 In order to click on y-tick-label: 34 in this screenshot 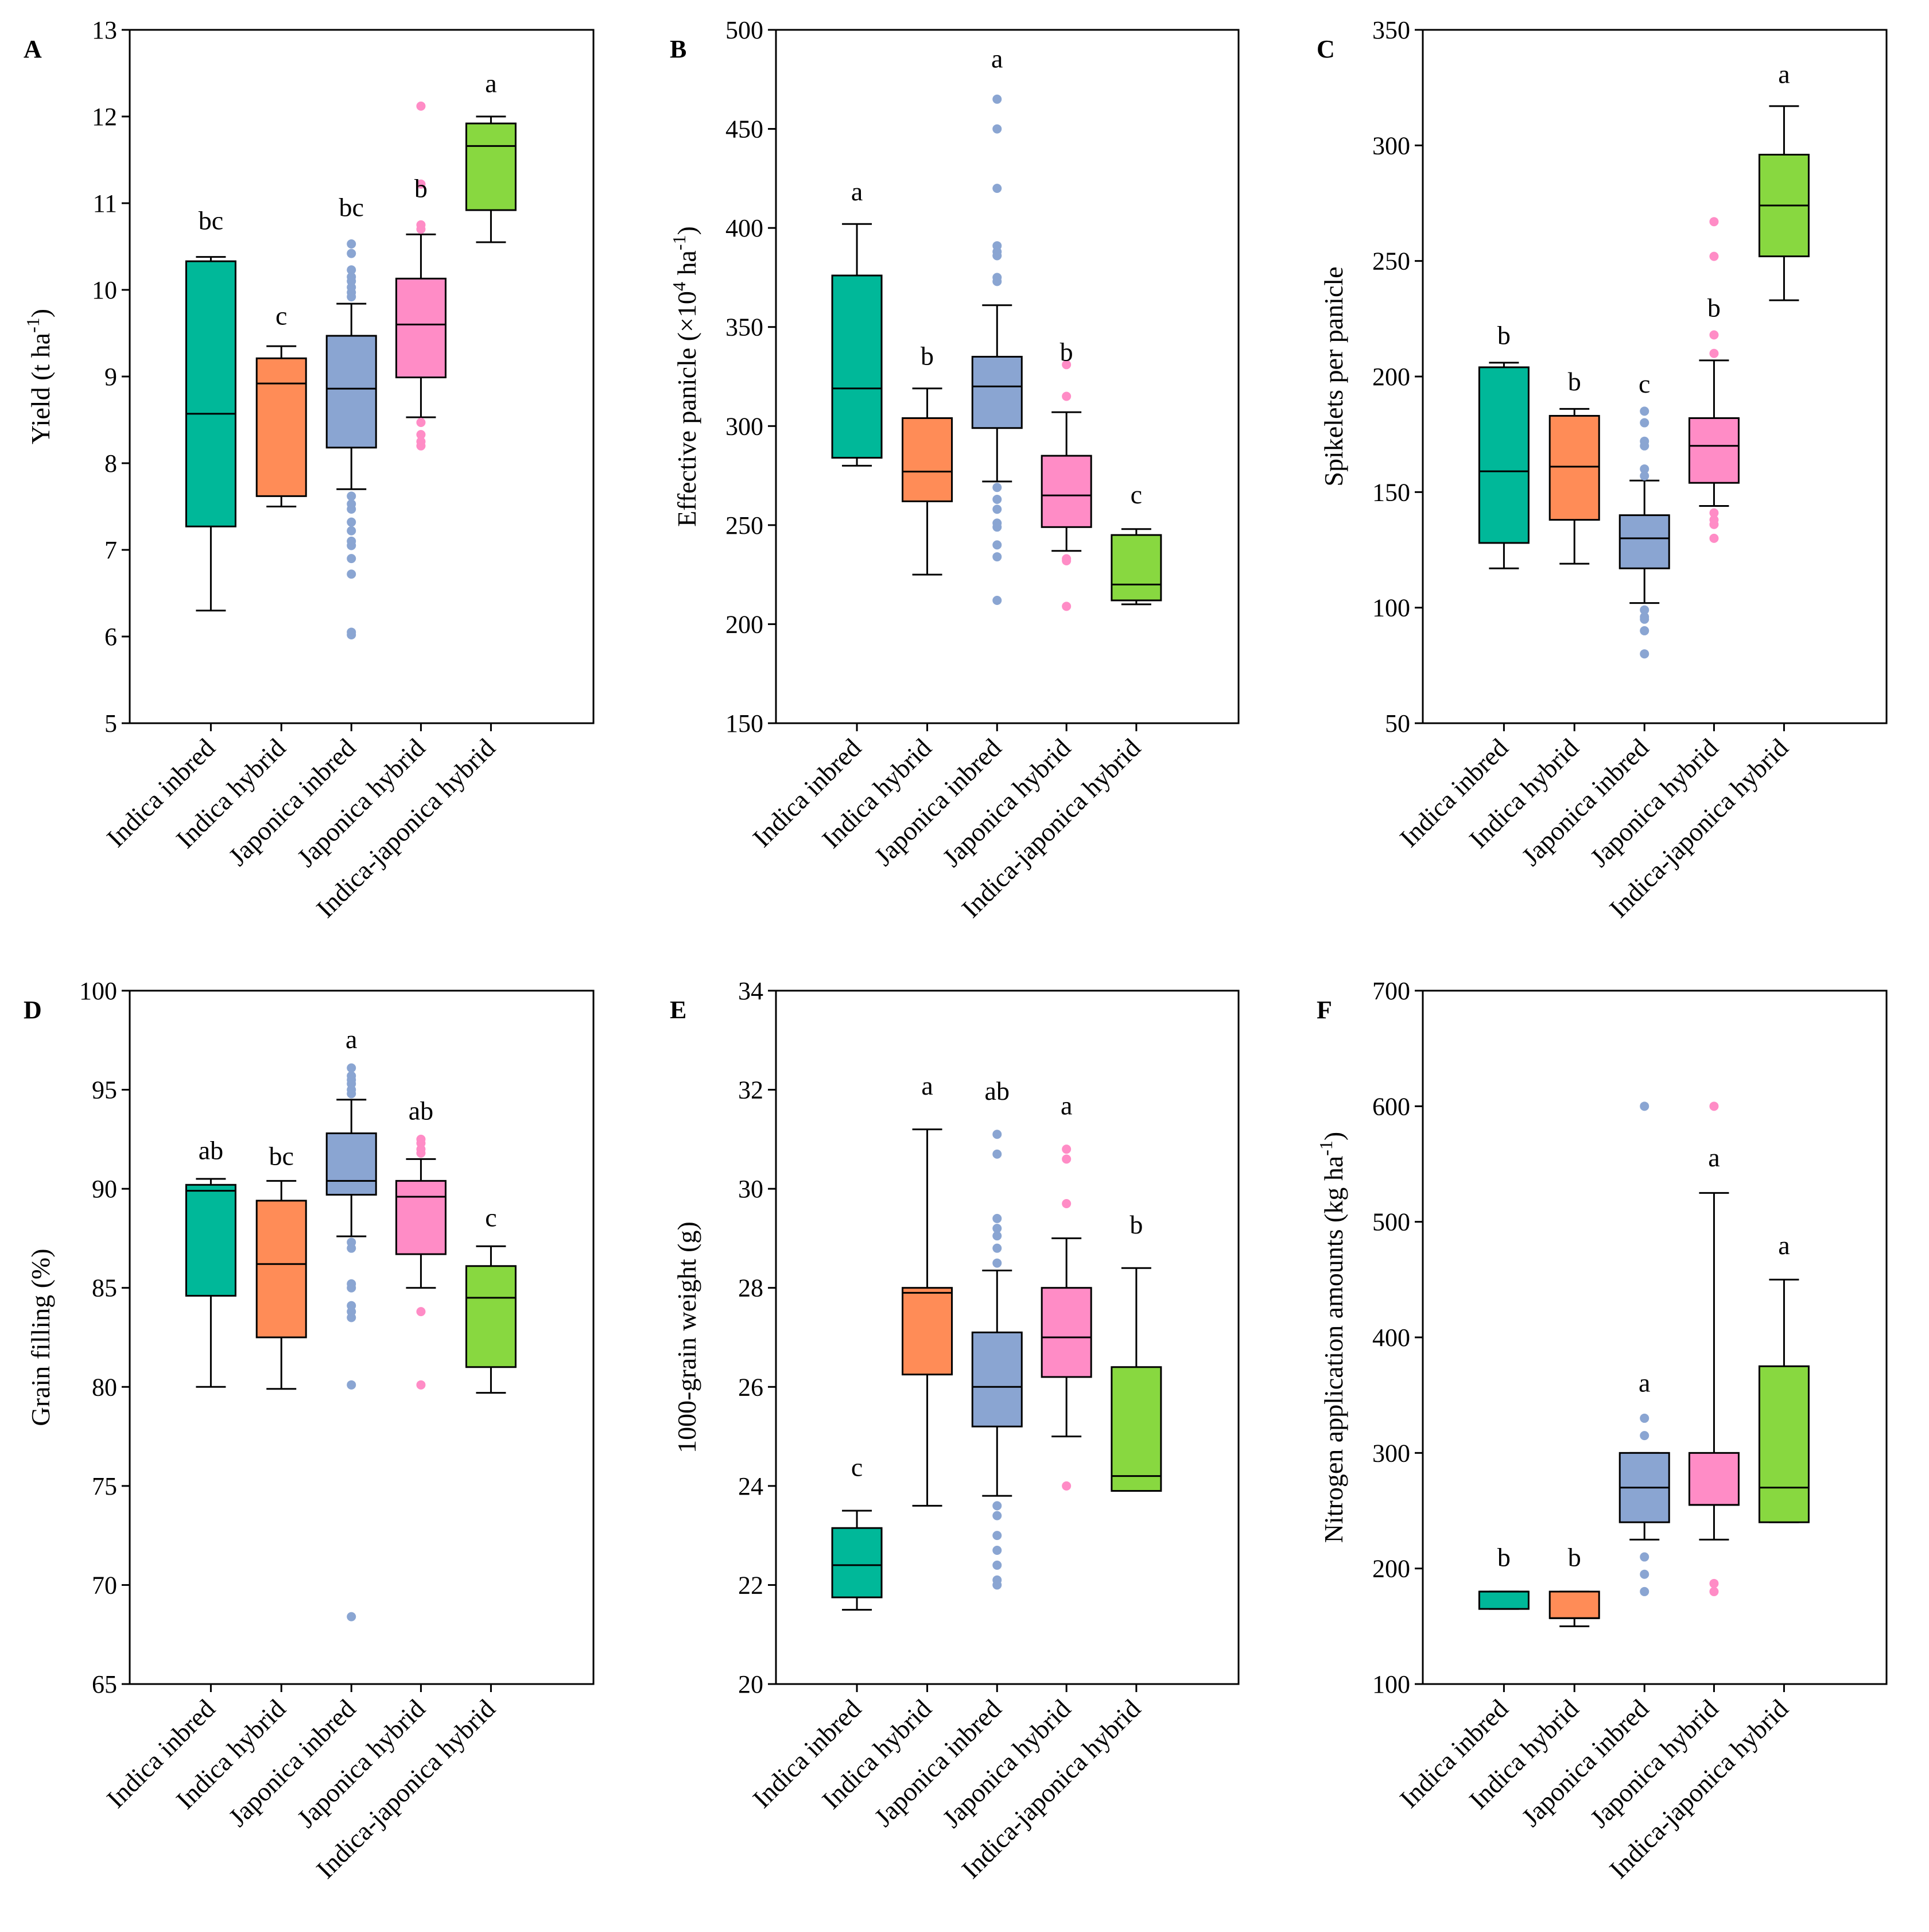, I will do `click(751, 991)`.